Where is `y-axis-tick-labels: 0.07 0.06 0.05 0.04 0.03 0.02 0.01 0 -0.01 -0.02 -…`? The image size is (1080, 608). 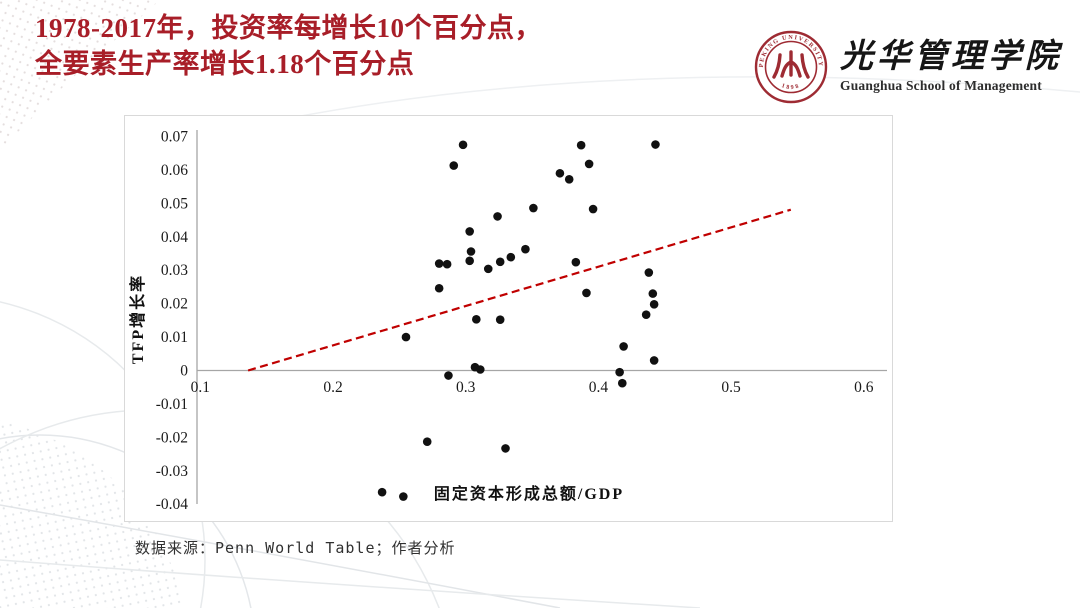 y-axis-tick-labels: 0.07 0.06 0.05 0.04 0.03 0.02 0.01 0 -0.01 -0.02 -… is located at coordinates (172, 320).